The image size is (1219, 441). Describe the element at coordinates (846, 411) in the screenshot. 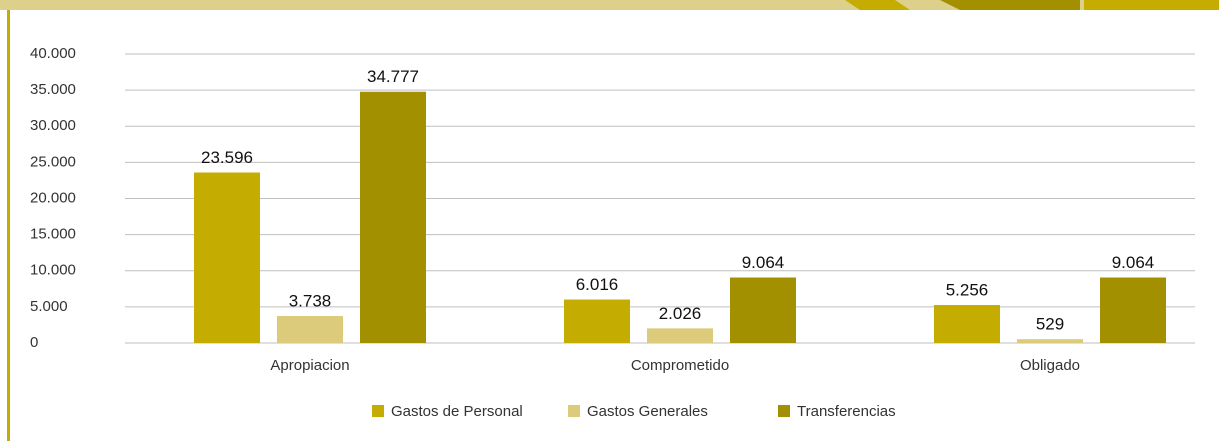

I see `legend-label: Transferencias` at that location.